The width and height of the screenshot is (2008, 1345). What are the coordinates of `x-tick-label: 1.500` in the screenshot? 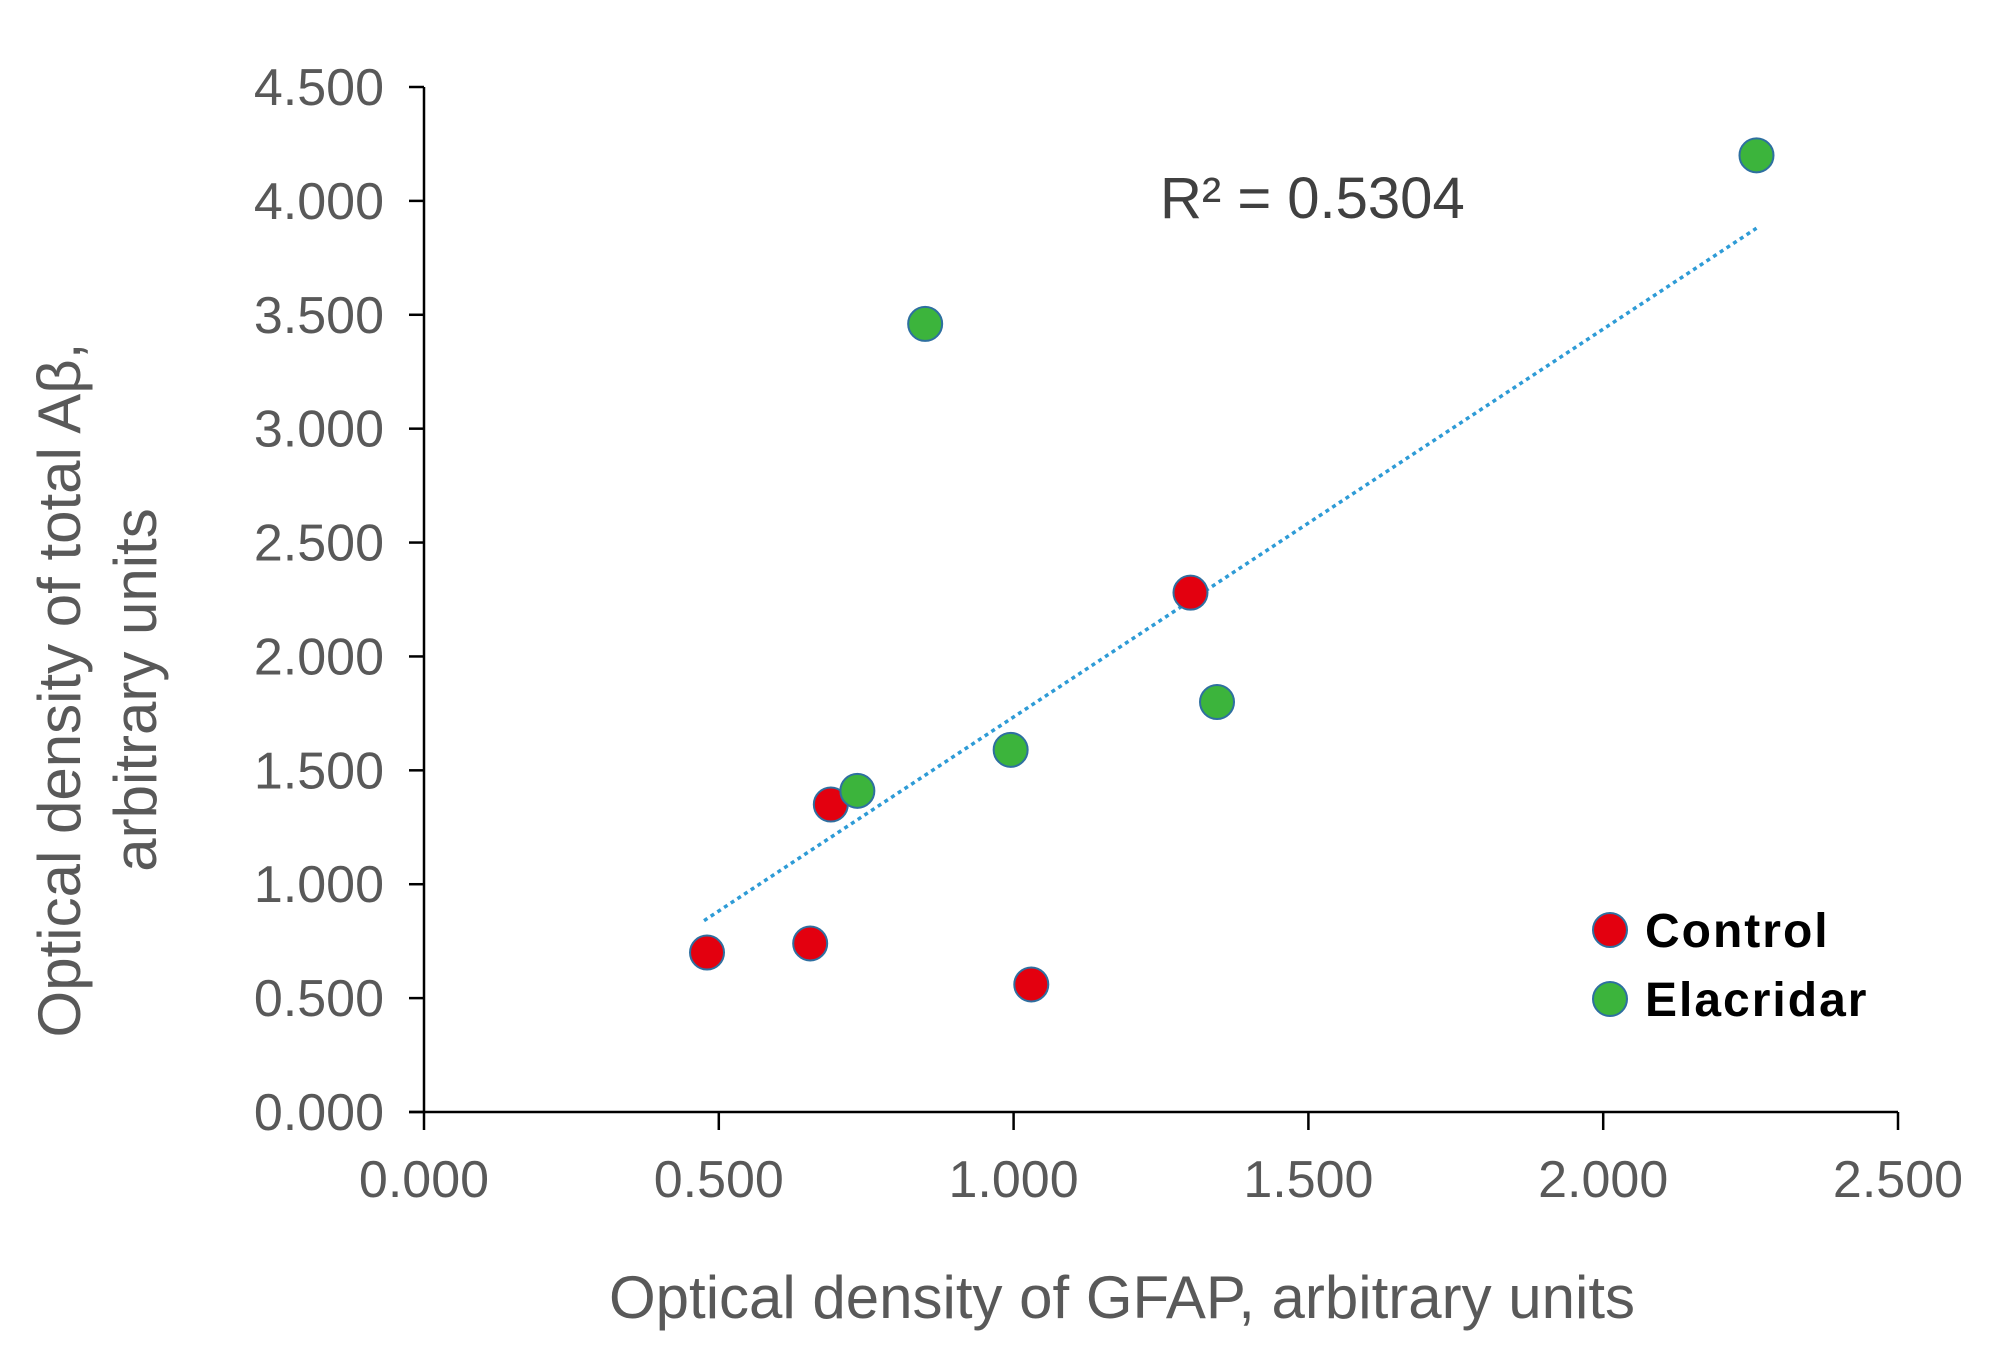 It's located at (1308, 1180).